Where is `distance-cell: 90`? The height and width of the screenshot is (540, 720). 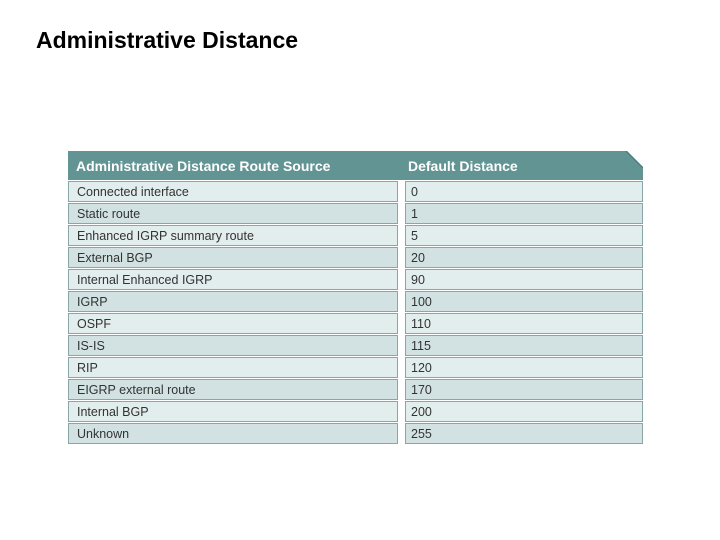
distance-cell: 90 is located at coordinates (524, 279).